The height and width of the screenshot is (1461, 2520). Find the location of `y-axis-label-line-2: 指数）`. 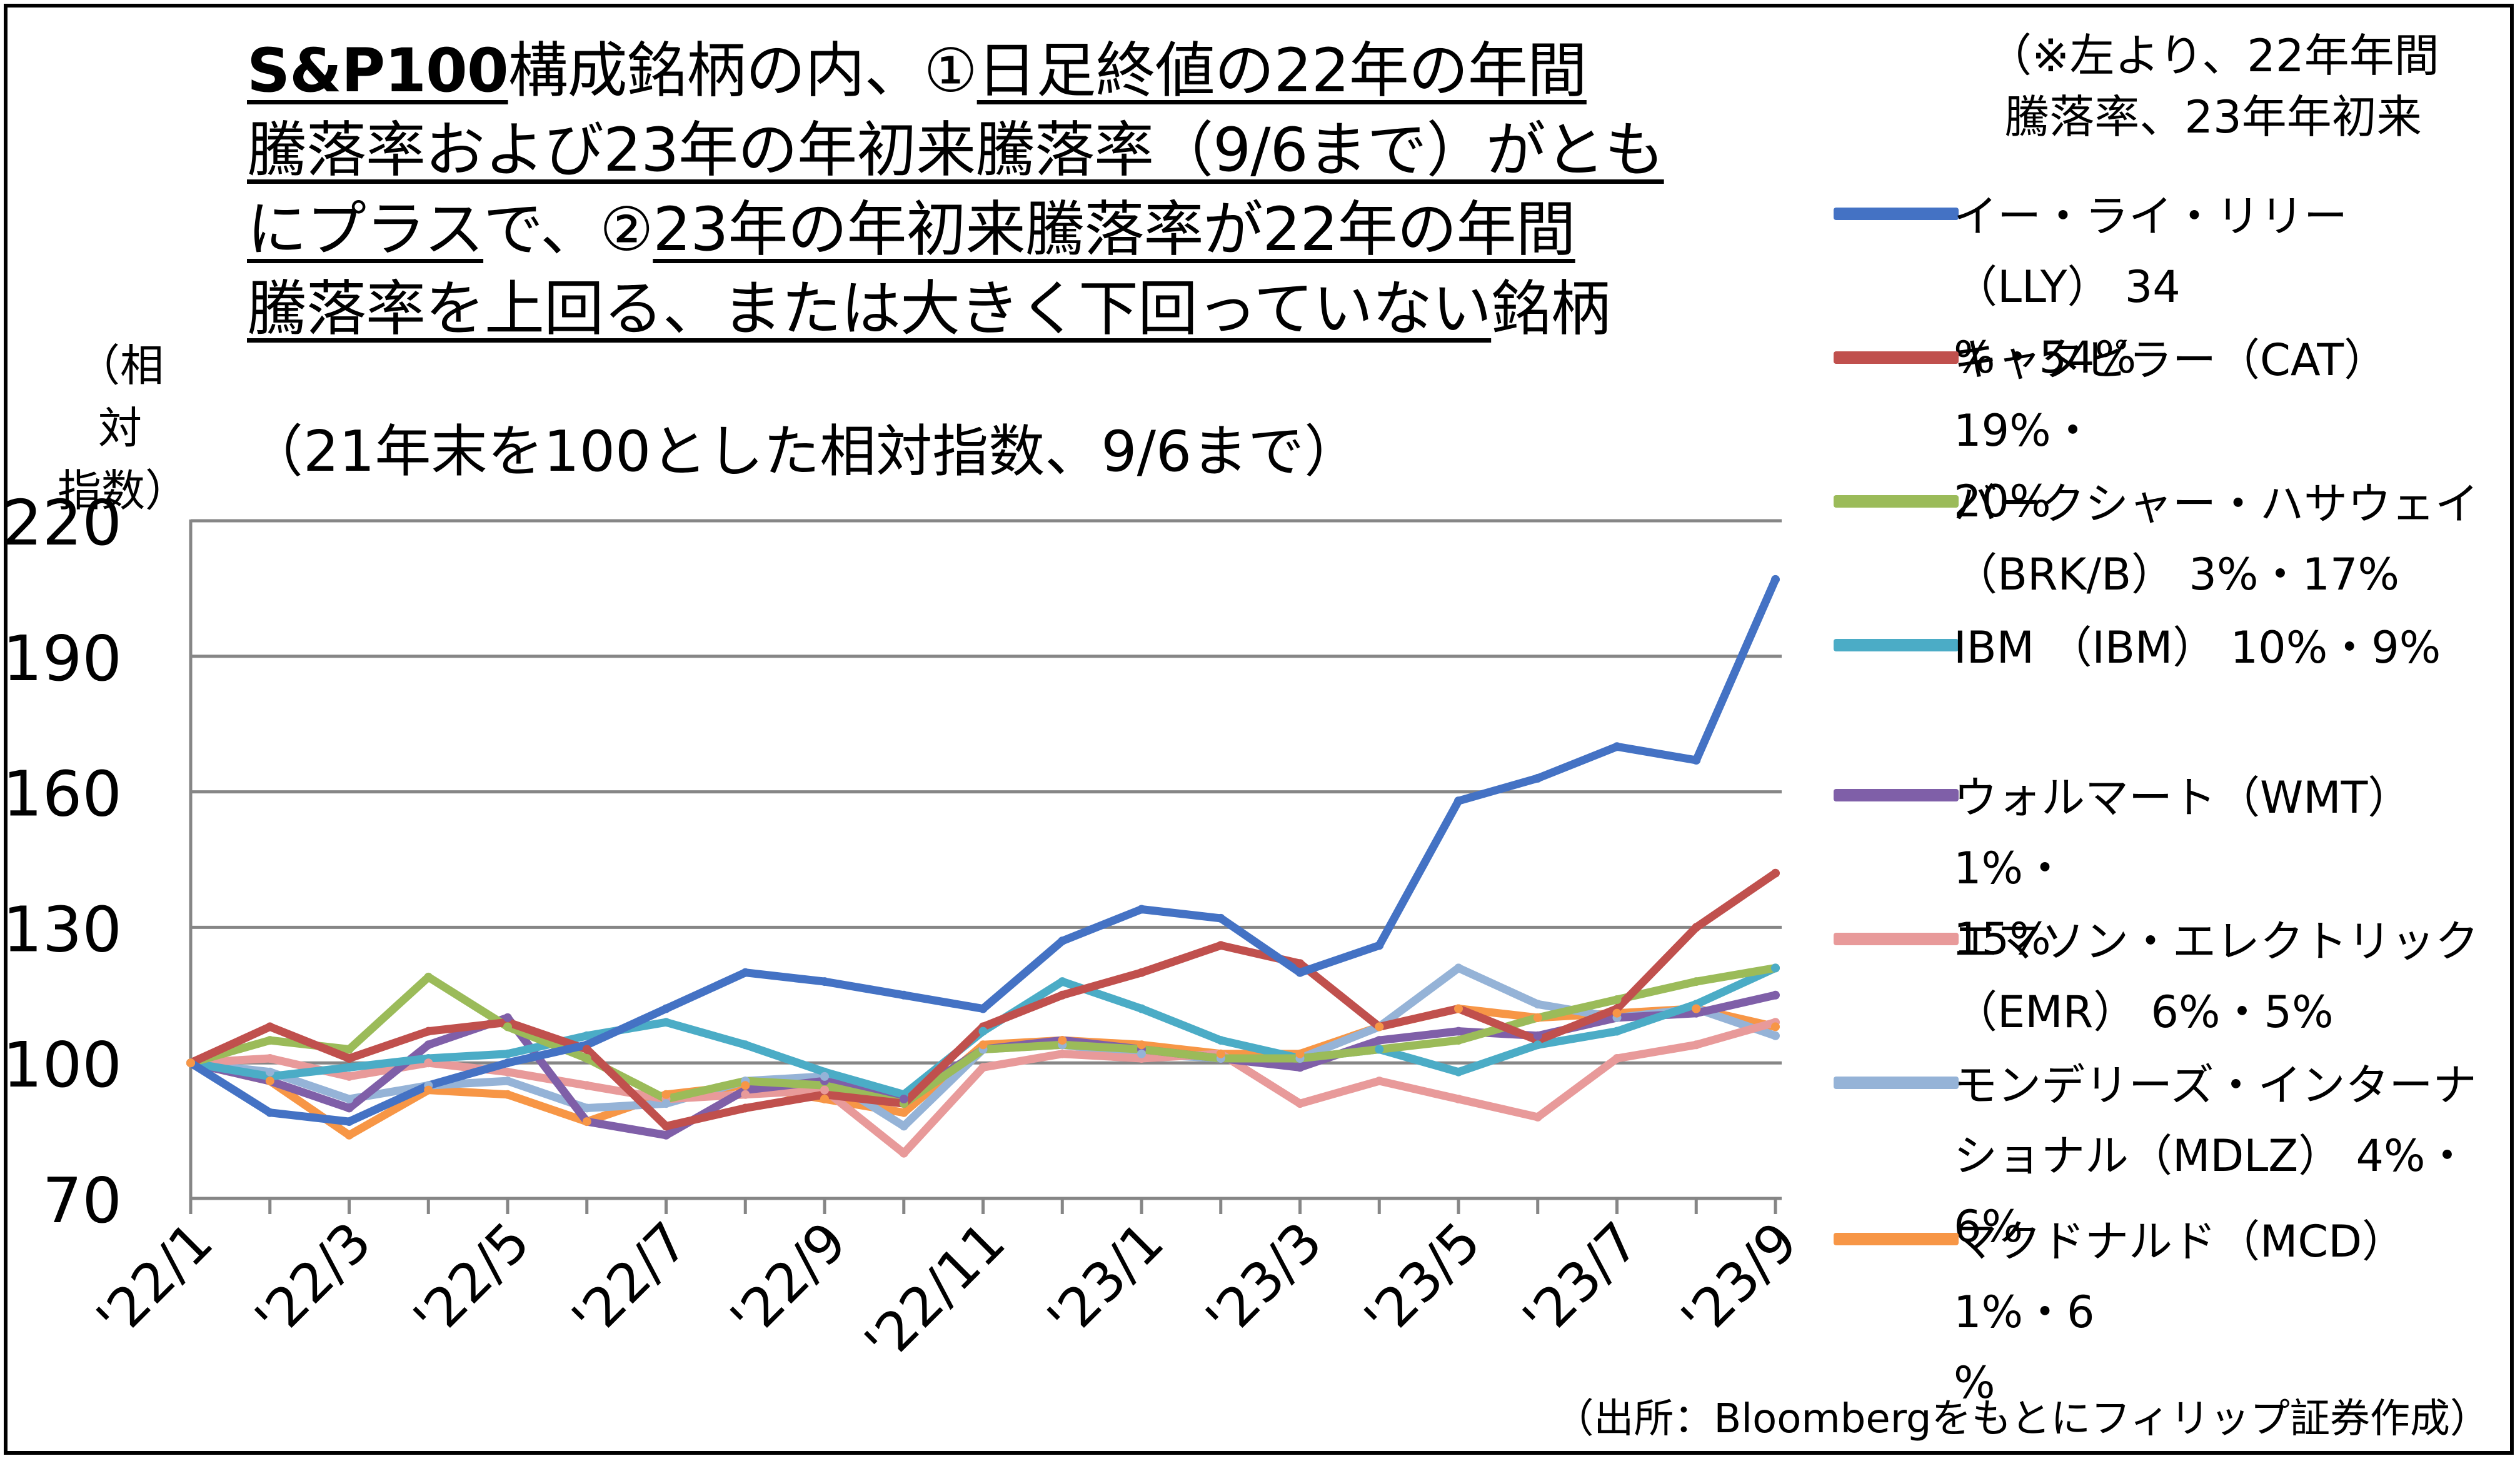

y-axis-label-line-2: 指数） is located at coordinates (123, 490).